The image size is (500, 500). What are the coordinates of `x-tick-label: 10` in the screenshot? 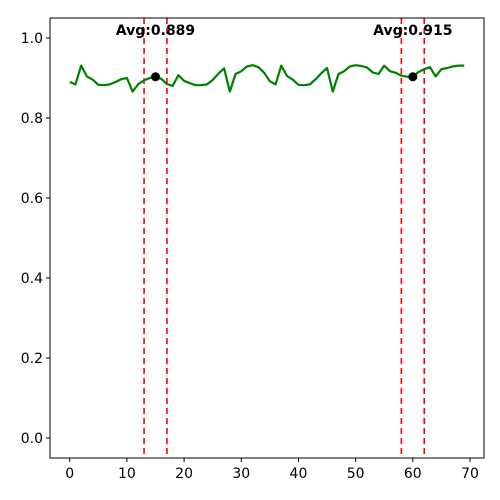 It's located at (127, 474).